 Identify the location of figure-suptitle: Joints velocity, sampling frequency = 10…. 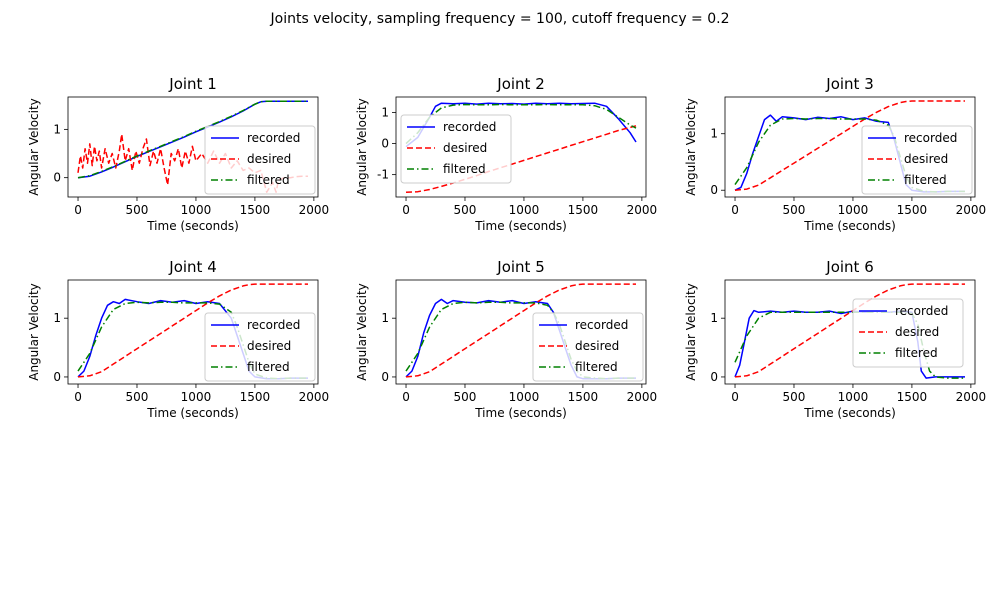
(500, 19).